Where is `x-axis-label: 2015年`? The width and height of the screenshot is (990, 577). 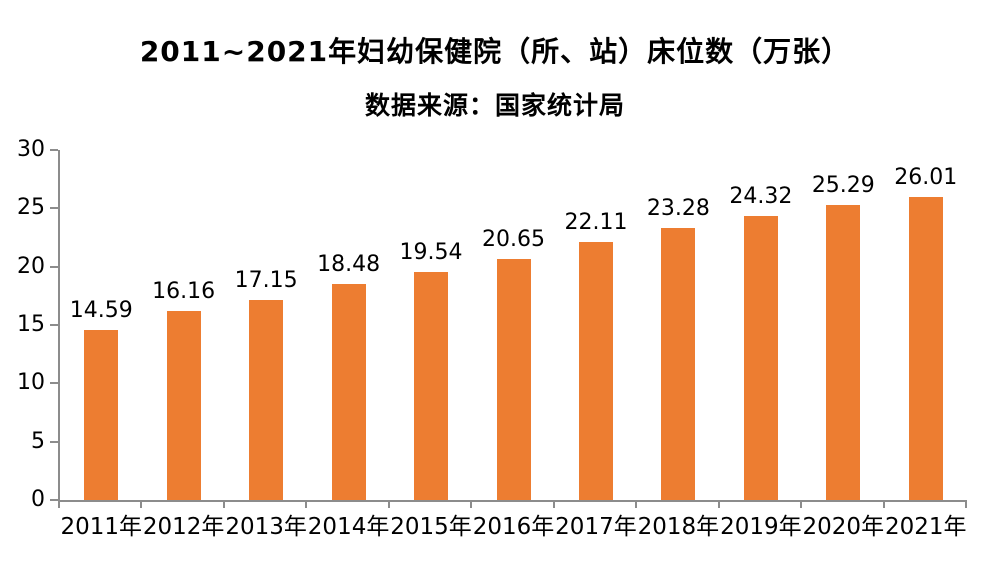 x-axis-label: 2015年 is located at coordinates (431, 527).